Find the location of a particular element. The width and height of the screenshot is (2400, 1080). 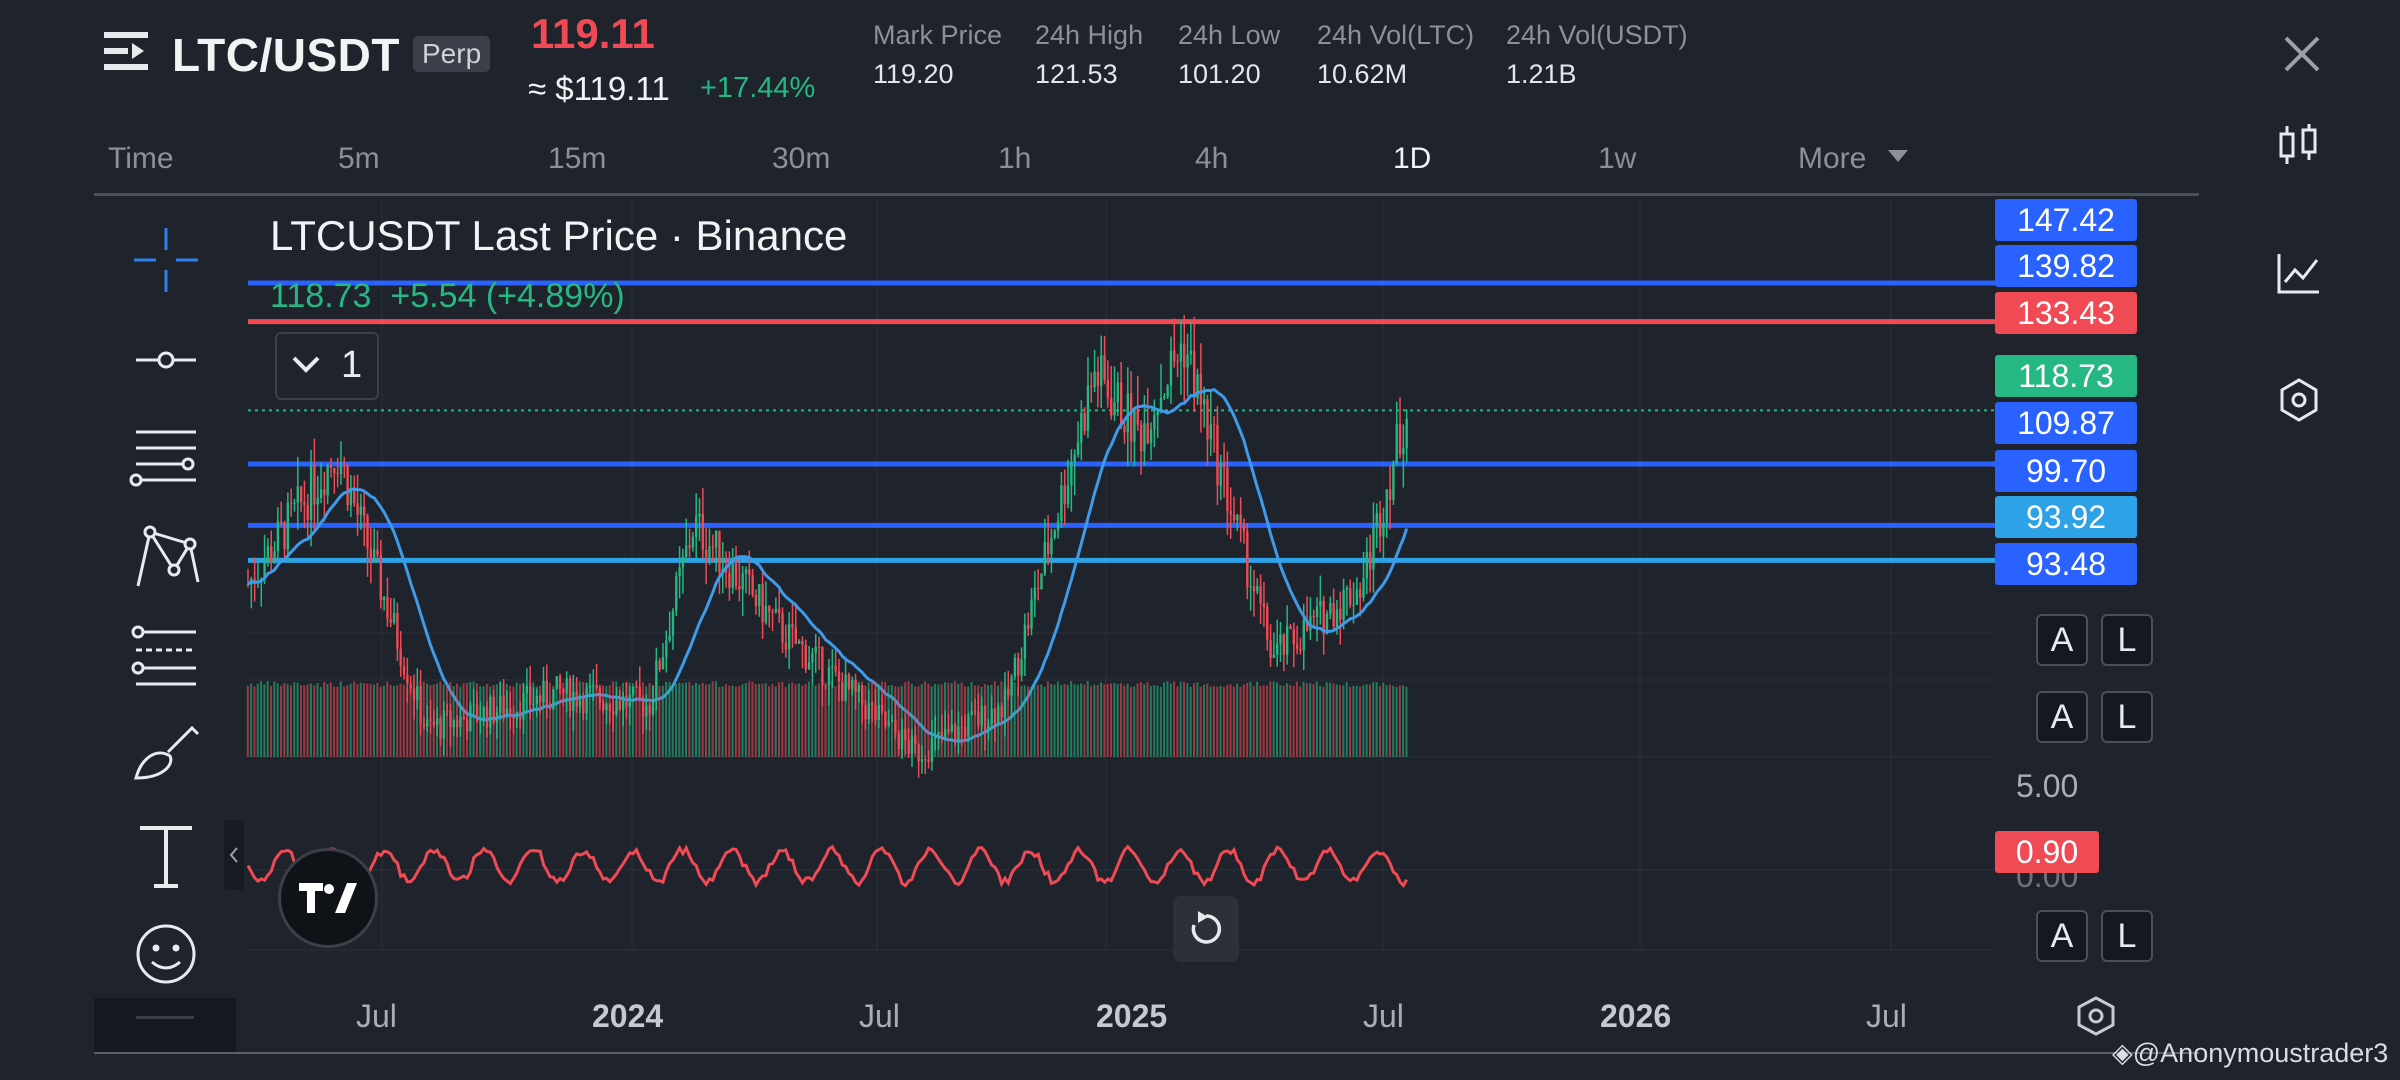

tab-1d: 1D is located at coordinates (1412, 158).